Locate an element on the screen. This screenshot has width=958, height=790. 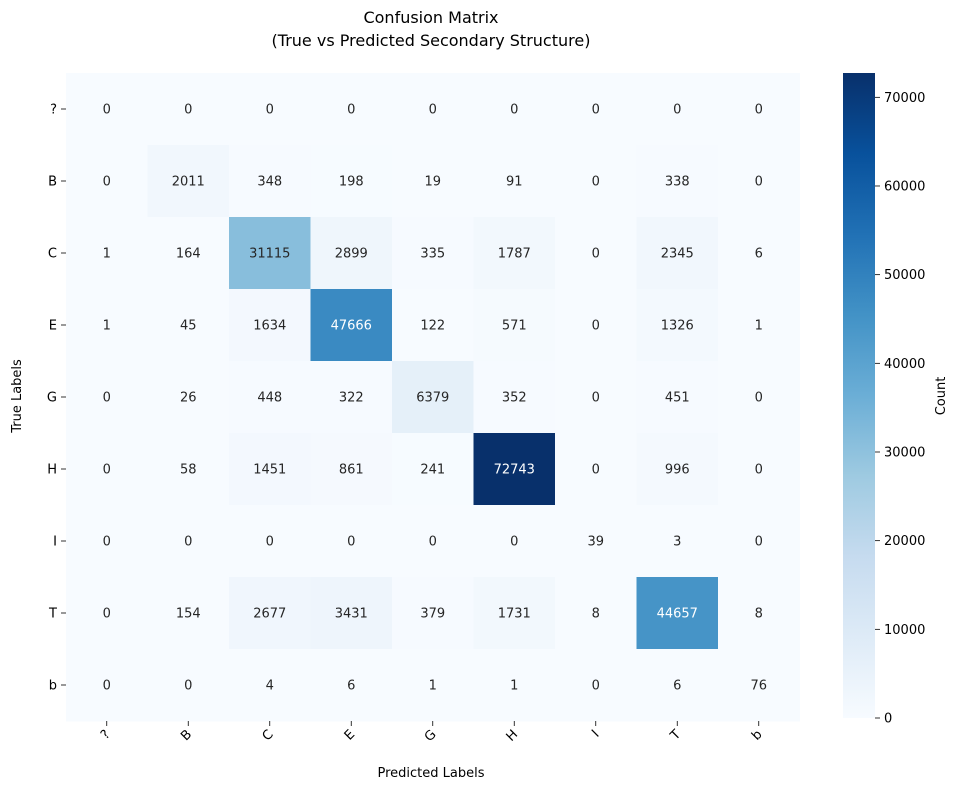
y-tick-label-0: ? is located at coordinates (53, 110).